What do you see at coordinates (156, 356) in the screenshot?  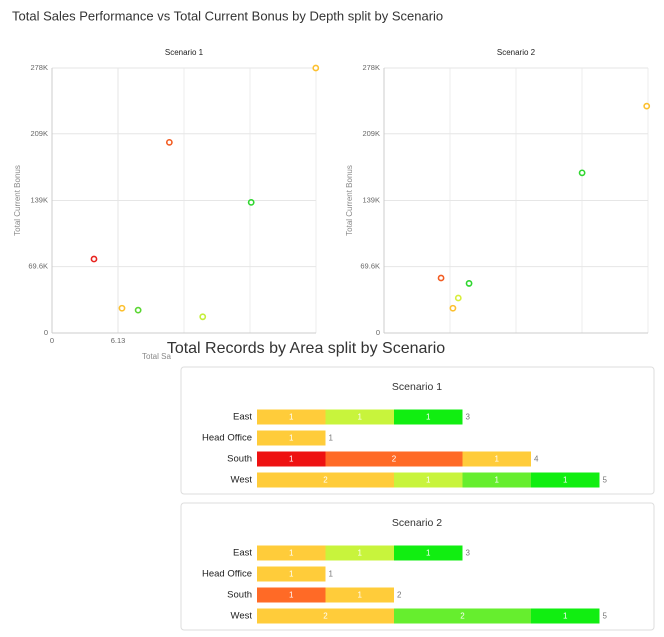 I see `x-axis-label: Total Sa` at bounding box center [156, 356].